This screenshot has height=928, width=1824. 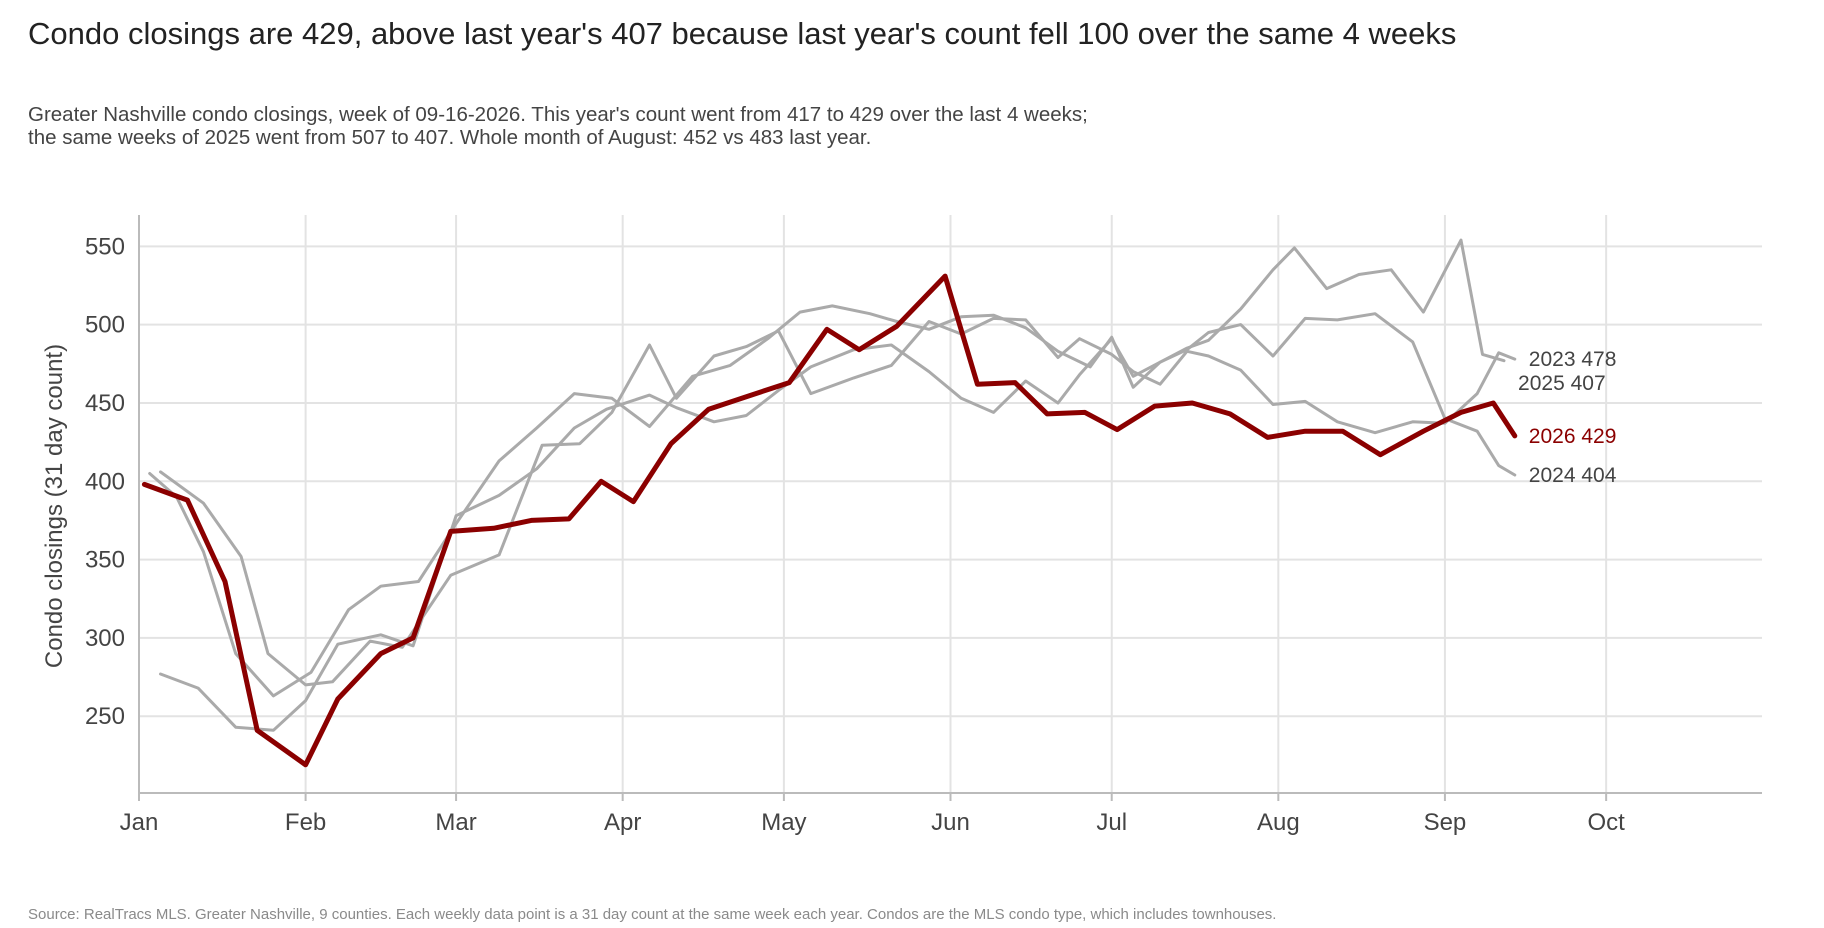 I want to click on end-label-2023: 2023 478, so click(x=1573, y=359).